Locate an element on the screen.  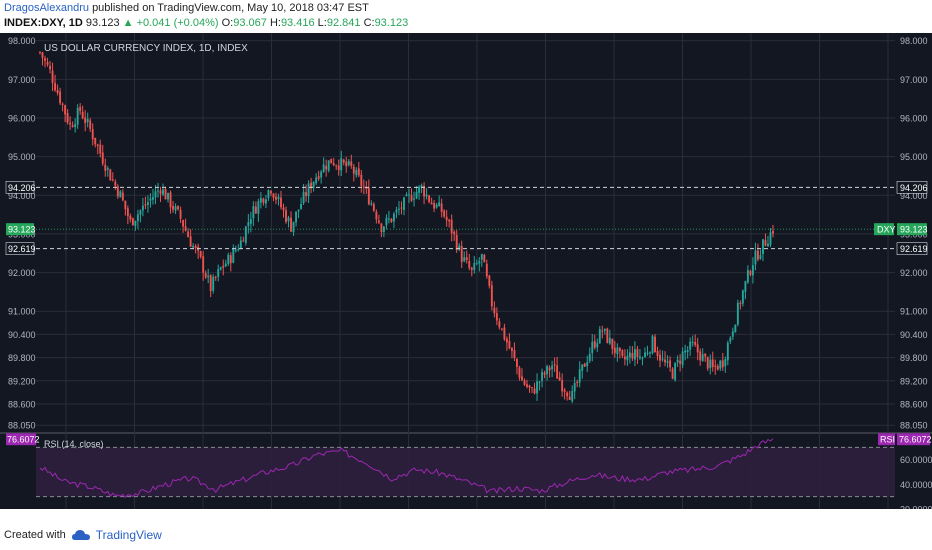
y-tick-left: 94.000 is located at coordinates (22, 196).